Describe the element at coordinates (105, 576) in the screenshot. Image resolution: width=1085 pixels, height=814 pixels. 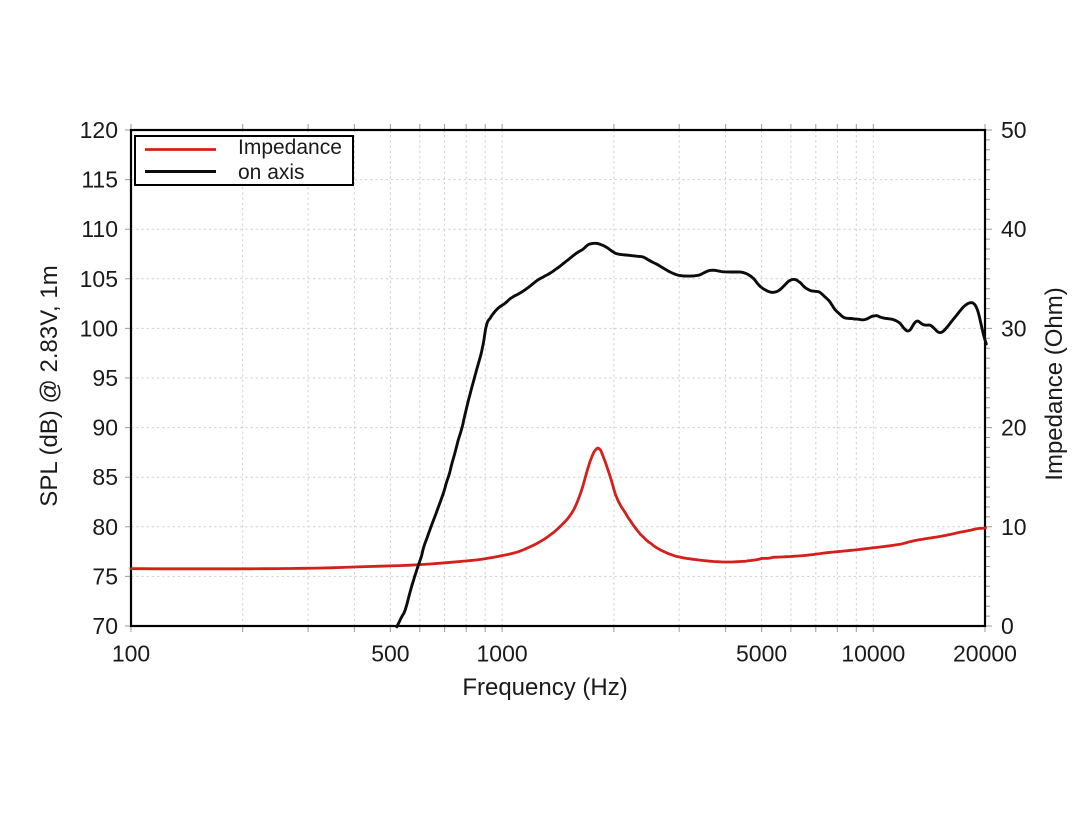
I see `svg-text: 75` at that location.